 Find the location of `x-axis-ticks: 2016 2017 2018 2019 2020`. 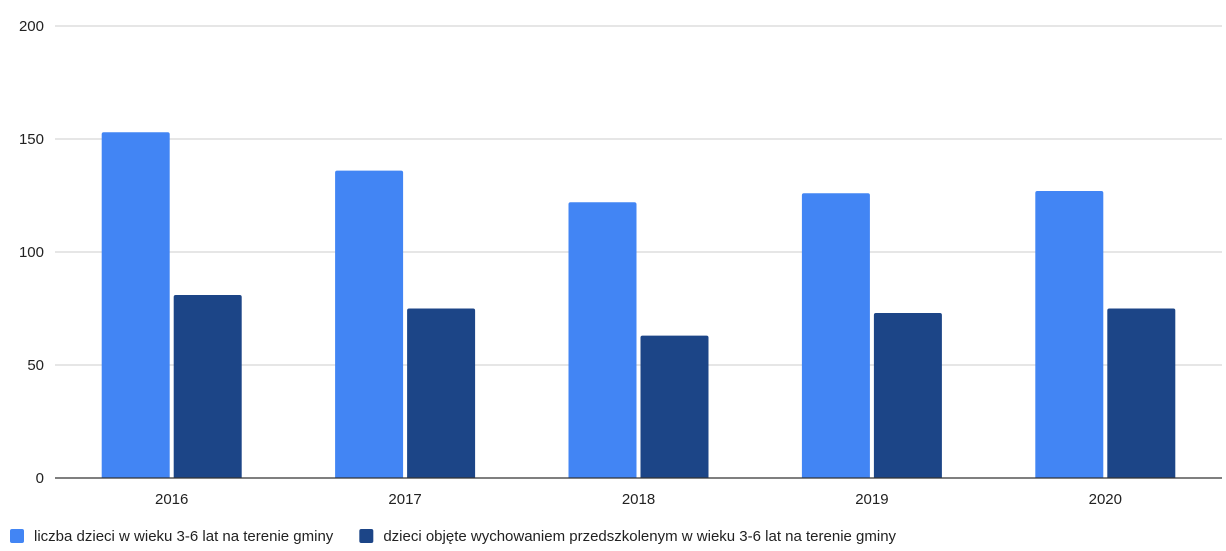

x-axis-ticks: 2016 2017 2018 2019 2020 is located at coordinates (638, 499).